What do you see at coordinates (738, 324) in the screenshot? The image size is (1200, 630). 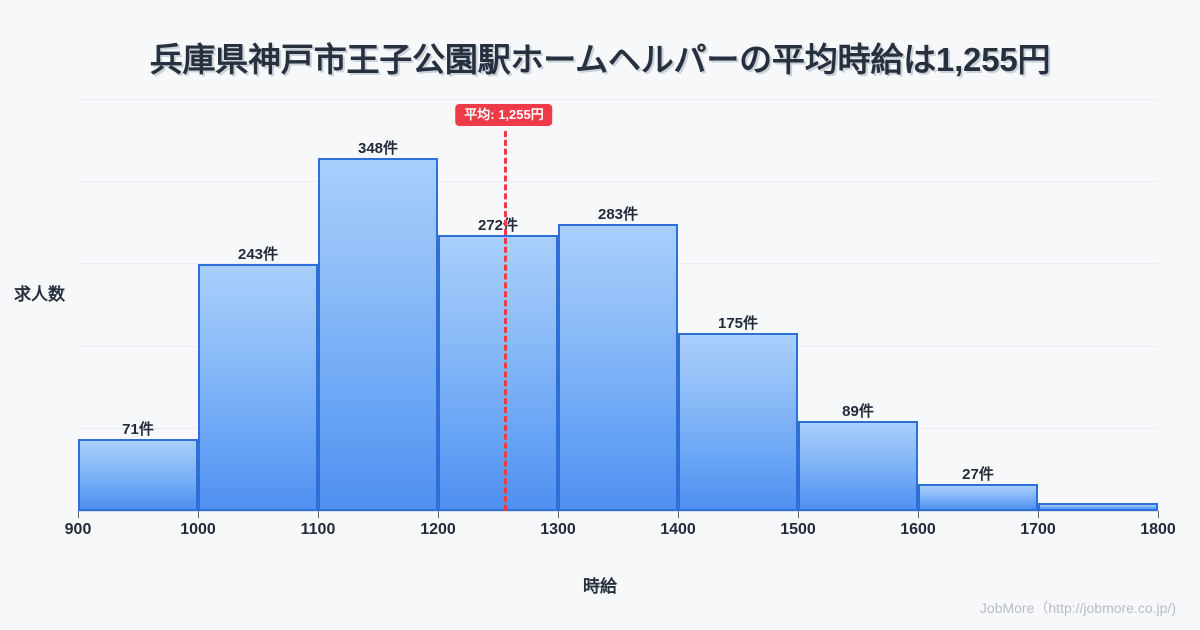 I see `bar-value-label: 175件` at bounding box center [738, 324].